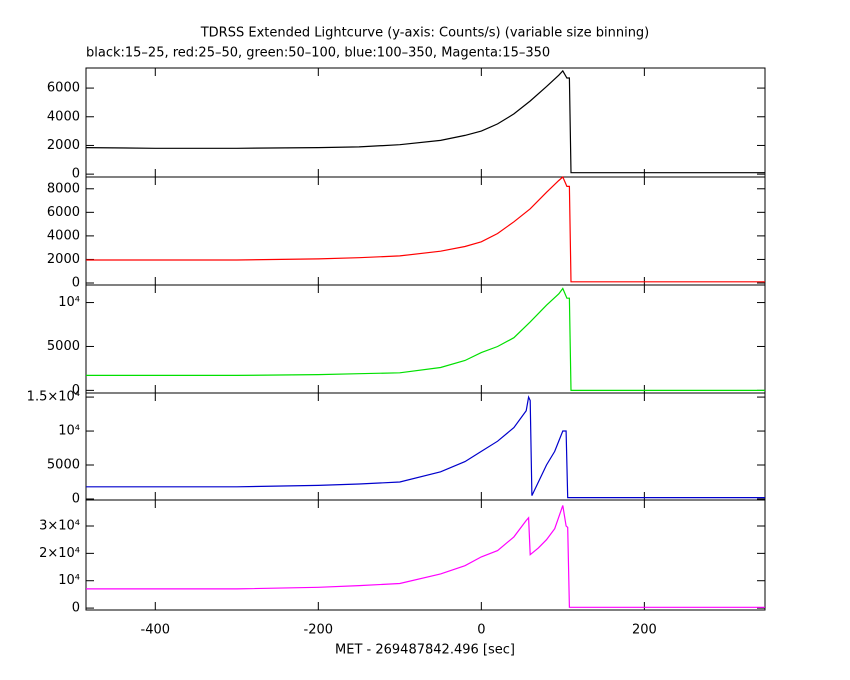 This screenshot has height=680, width=850. I want to click on y-tick-label: 1.5×10⁴, so click(53, 397).